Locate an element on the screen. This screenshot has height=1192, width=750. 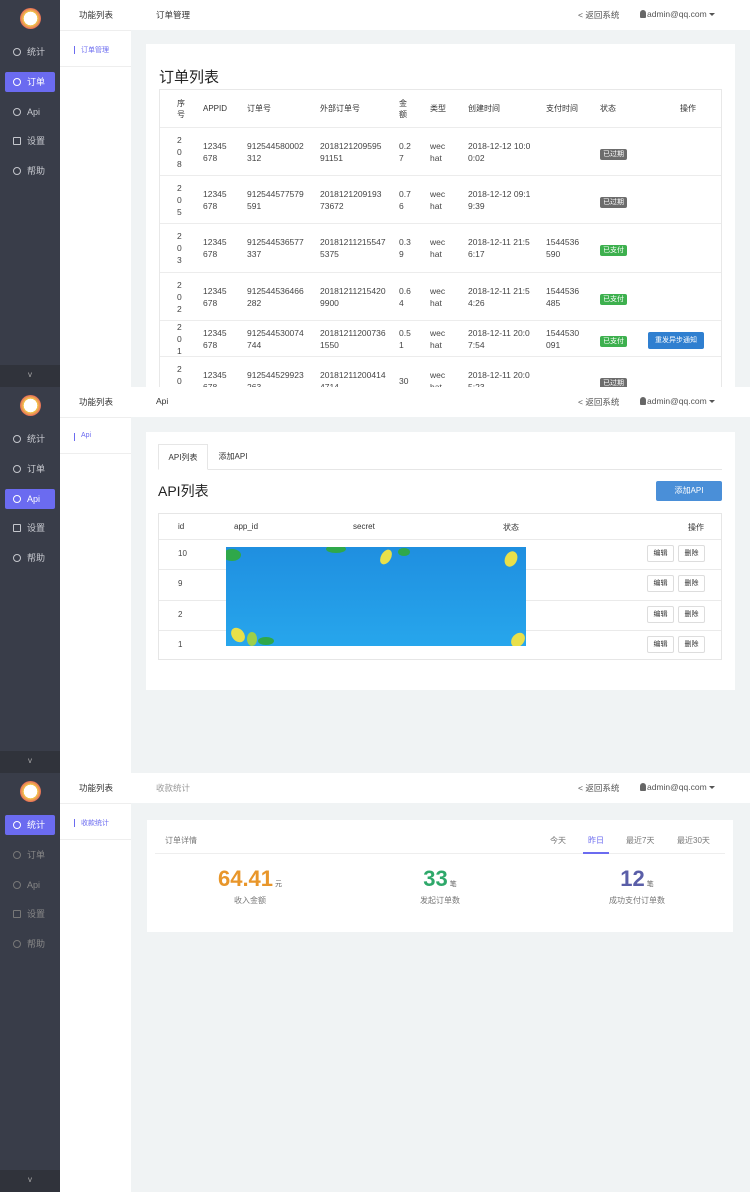
menu-label: 设置 is located at coordinates (36, 528).